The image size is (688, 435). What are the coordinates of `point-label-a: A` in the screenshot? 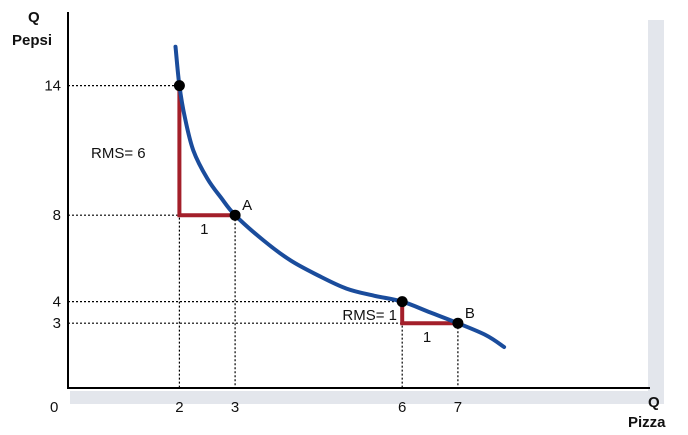 It's located at (247, 205).